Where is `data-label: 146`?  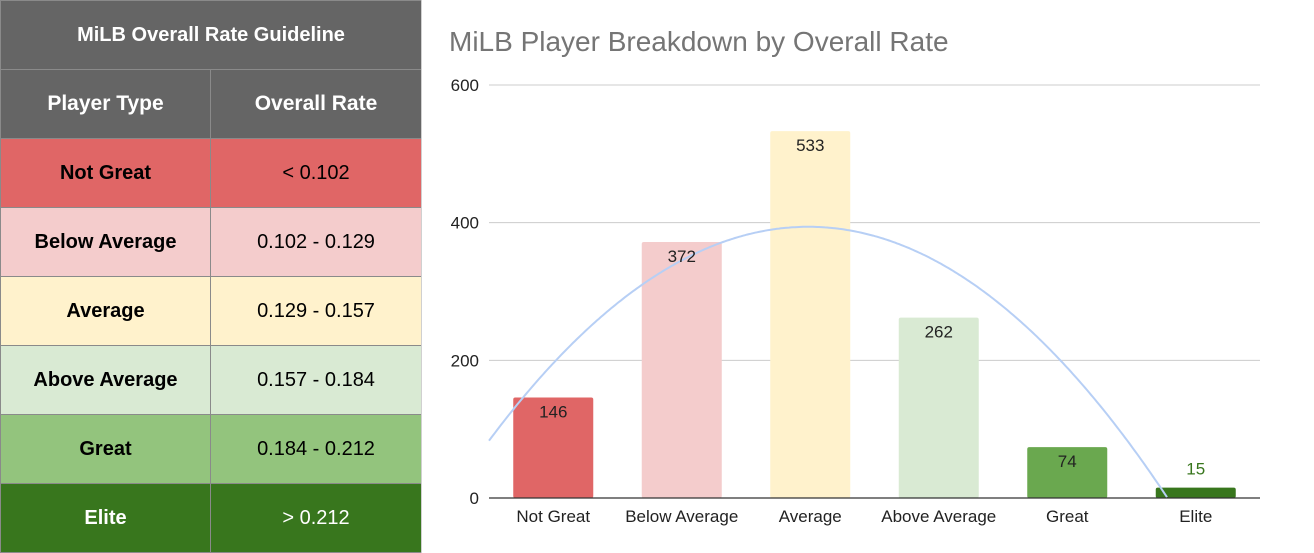 data-label: 146 is located at coordinates (553, 412).